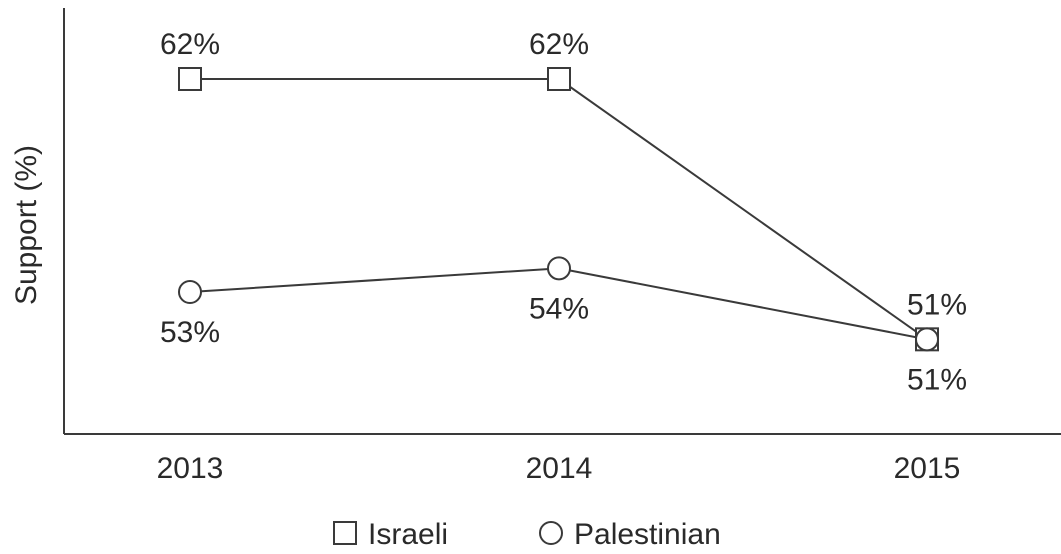 Image resolution: width=1061 pixels, height=554 pixels. Describe the element at coordinates (190, 468) in the screenshot. I see `x-tick-label: 2013` at that location.